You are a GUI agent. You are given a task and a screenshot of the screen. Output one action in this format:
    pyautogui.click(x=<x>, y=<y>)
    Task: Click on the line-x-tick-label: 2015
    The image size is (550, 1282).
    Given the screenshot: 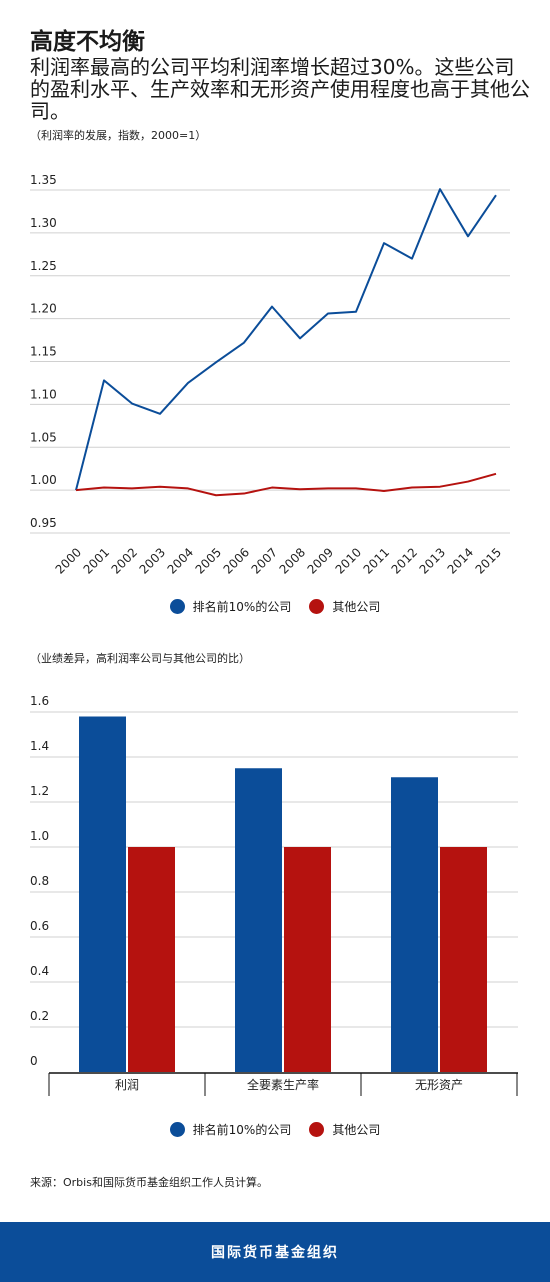 What is the action you would take?
    pyautogui.click(x=488, y=560)
    